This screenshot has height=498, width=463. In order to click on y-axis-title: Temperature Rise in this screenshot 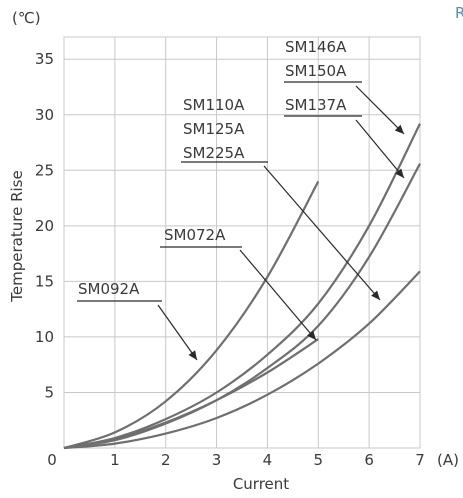, I will do `click(17, 236)`.